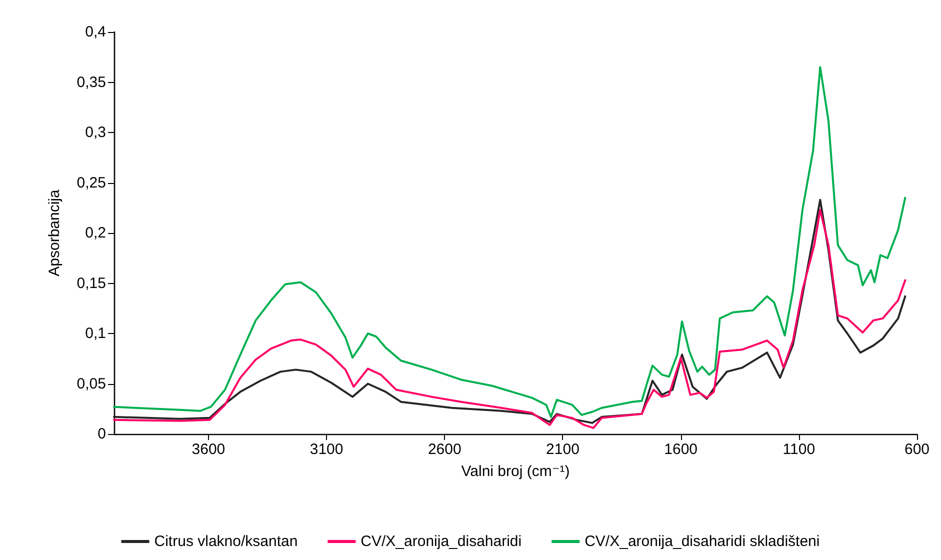 The height and width of the screenshot is (560, 941). Describe the element at coordinates (515, 471) in the screenshot. I see `x-axis-title: Valni broj (cm⁻¹)` at that location.